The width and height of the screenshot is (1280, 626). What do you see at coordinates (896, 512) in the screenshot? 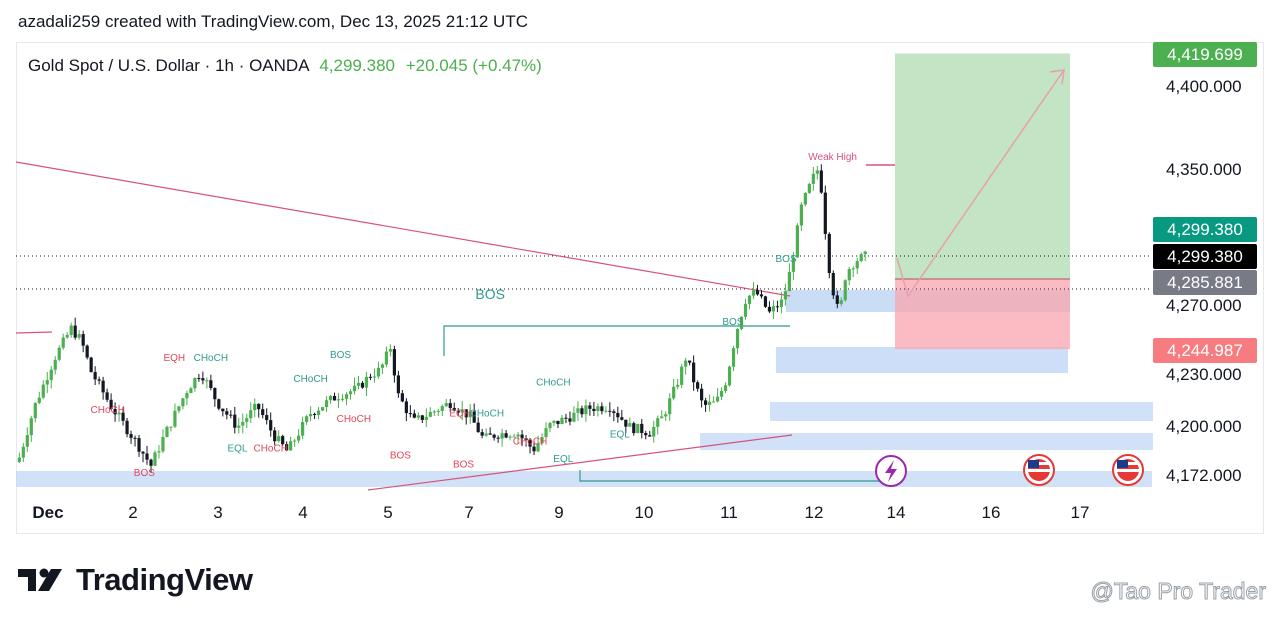
I see `x-tick-label: 14` at bounding box center [896, 512].